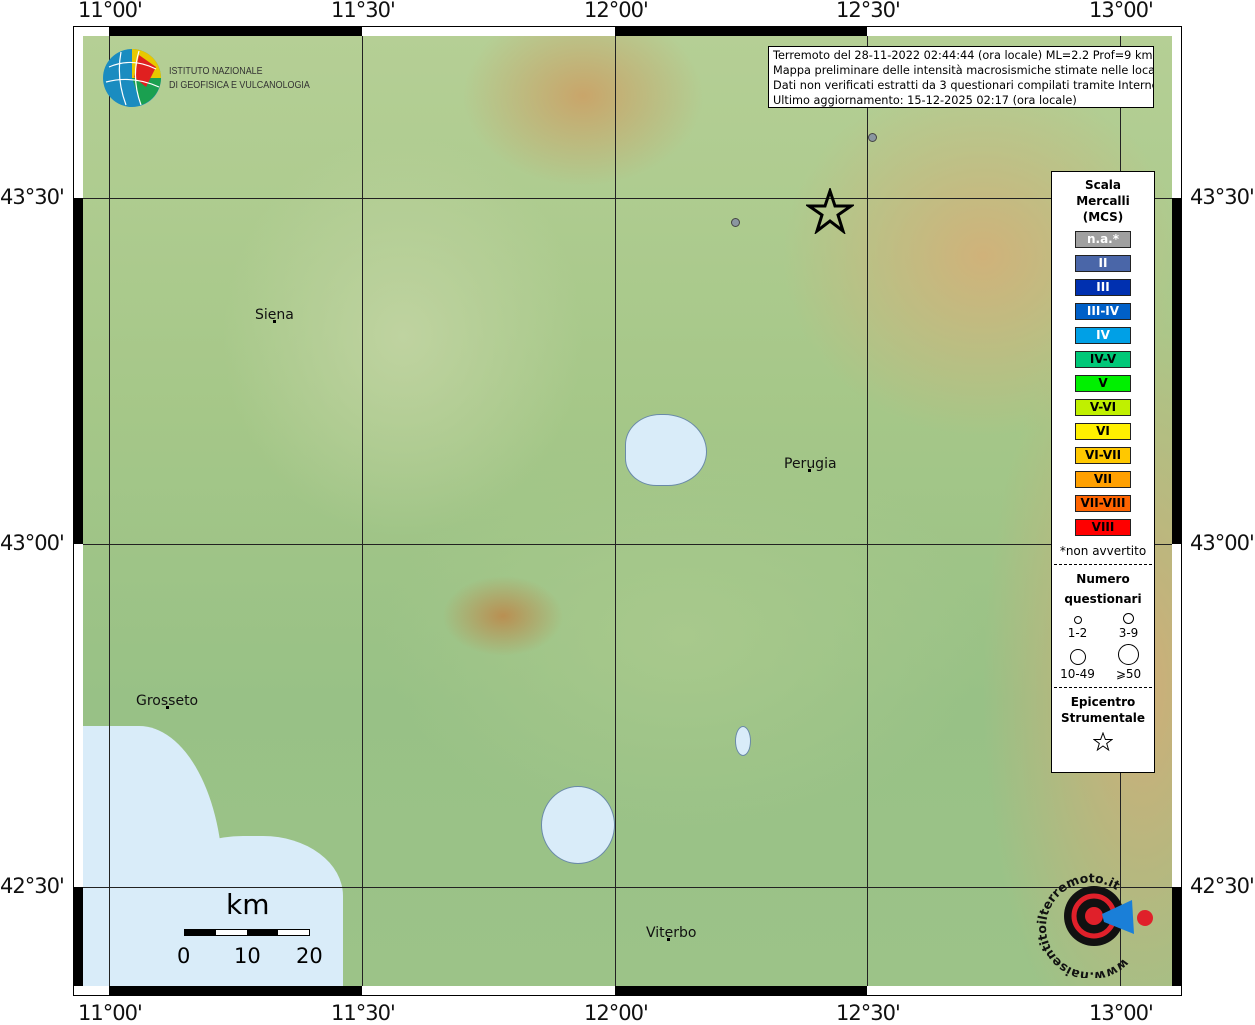  What do you see at coordinates (666, 450) in the screenshot?
I see `lake-trasimeno` at bounding box center [666, 450].